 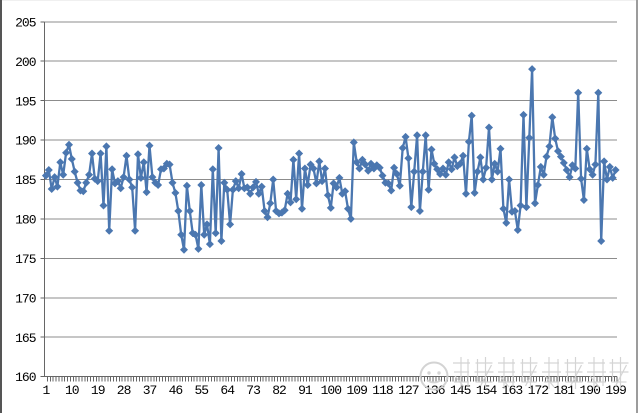 I want to click on svg-text: 91, so click(x=305, y=390).